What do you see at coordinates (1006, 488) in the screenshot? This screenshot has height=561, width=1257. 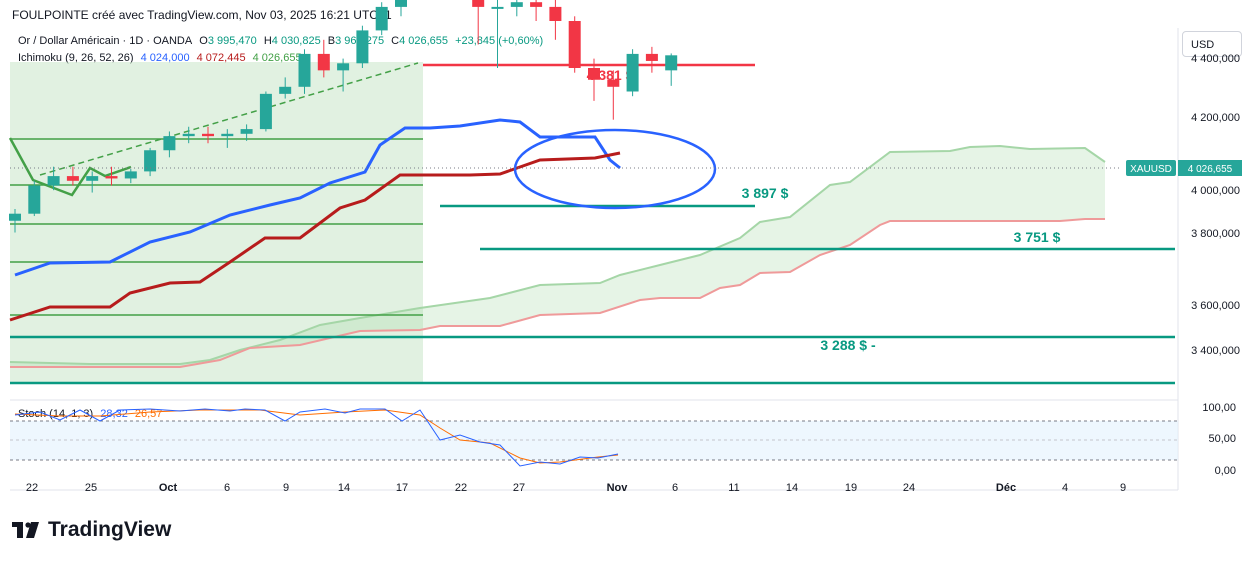 I see `time-tick: Déc` at bounding box center [1006, 488].